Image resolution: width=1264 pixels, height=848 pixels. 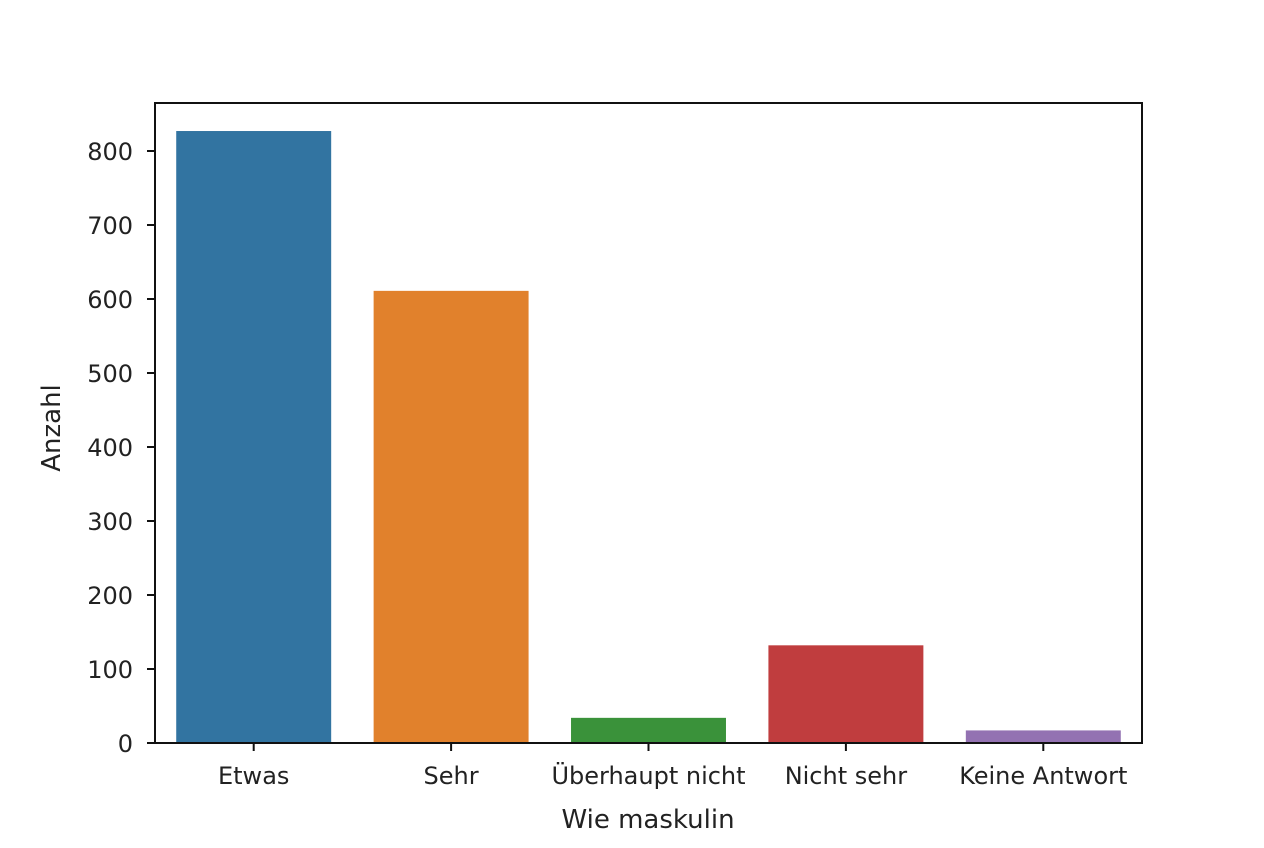 What do you see at coordinates (110, 300) in the screenshot?
I see `y-tick-label: 600` at bounding box center [110, 300].